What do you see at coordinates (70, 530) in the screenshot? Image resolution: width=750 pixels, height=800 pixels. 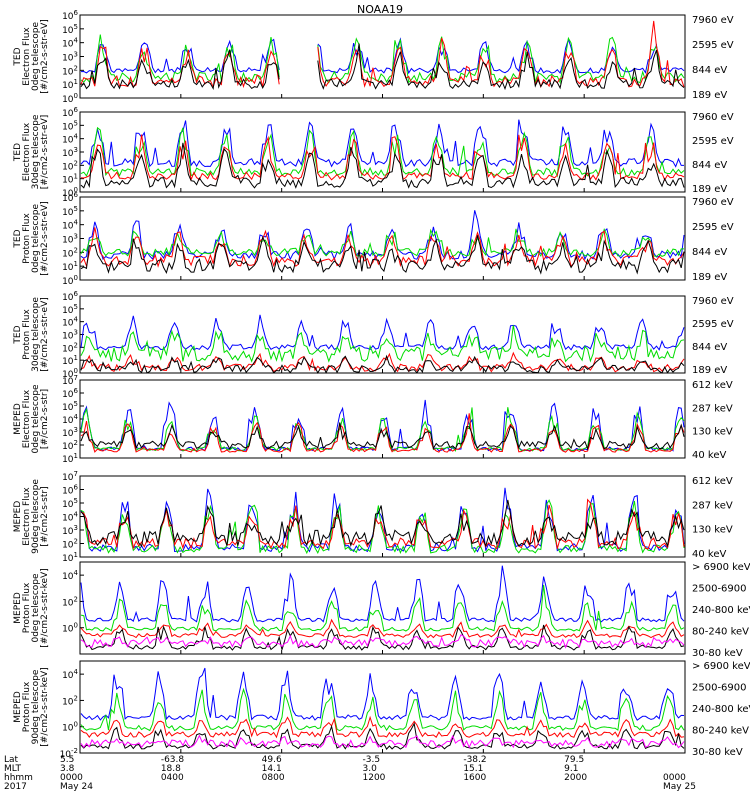 I see `y-tick-label: 10³` at bounding box center [70, 530].